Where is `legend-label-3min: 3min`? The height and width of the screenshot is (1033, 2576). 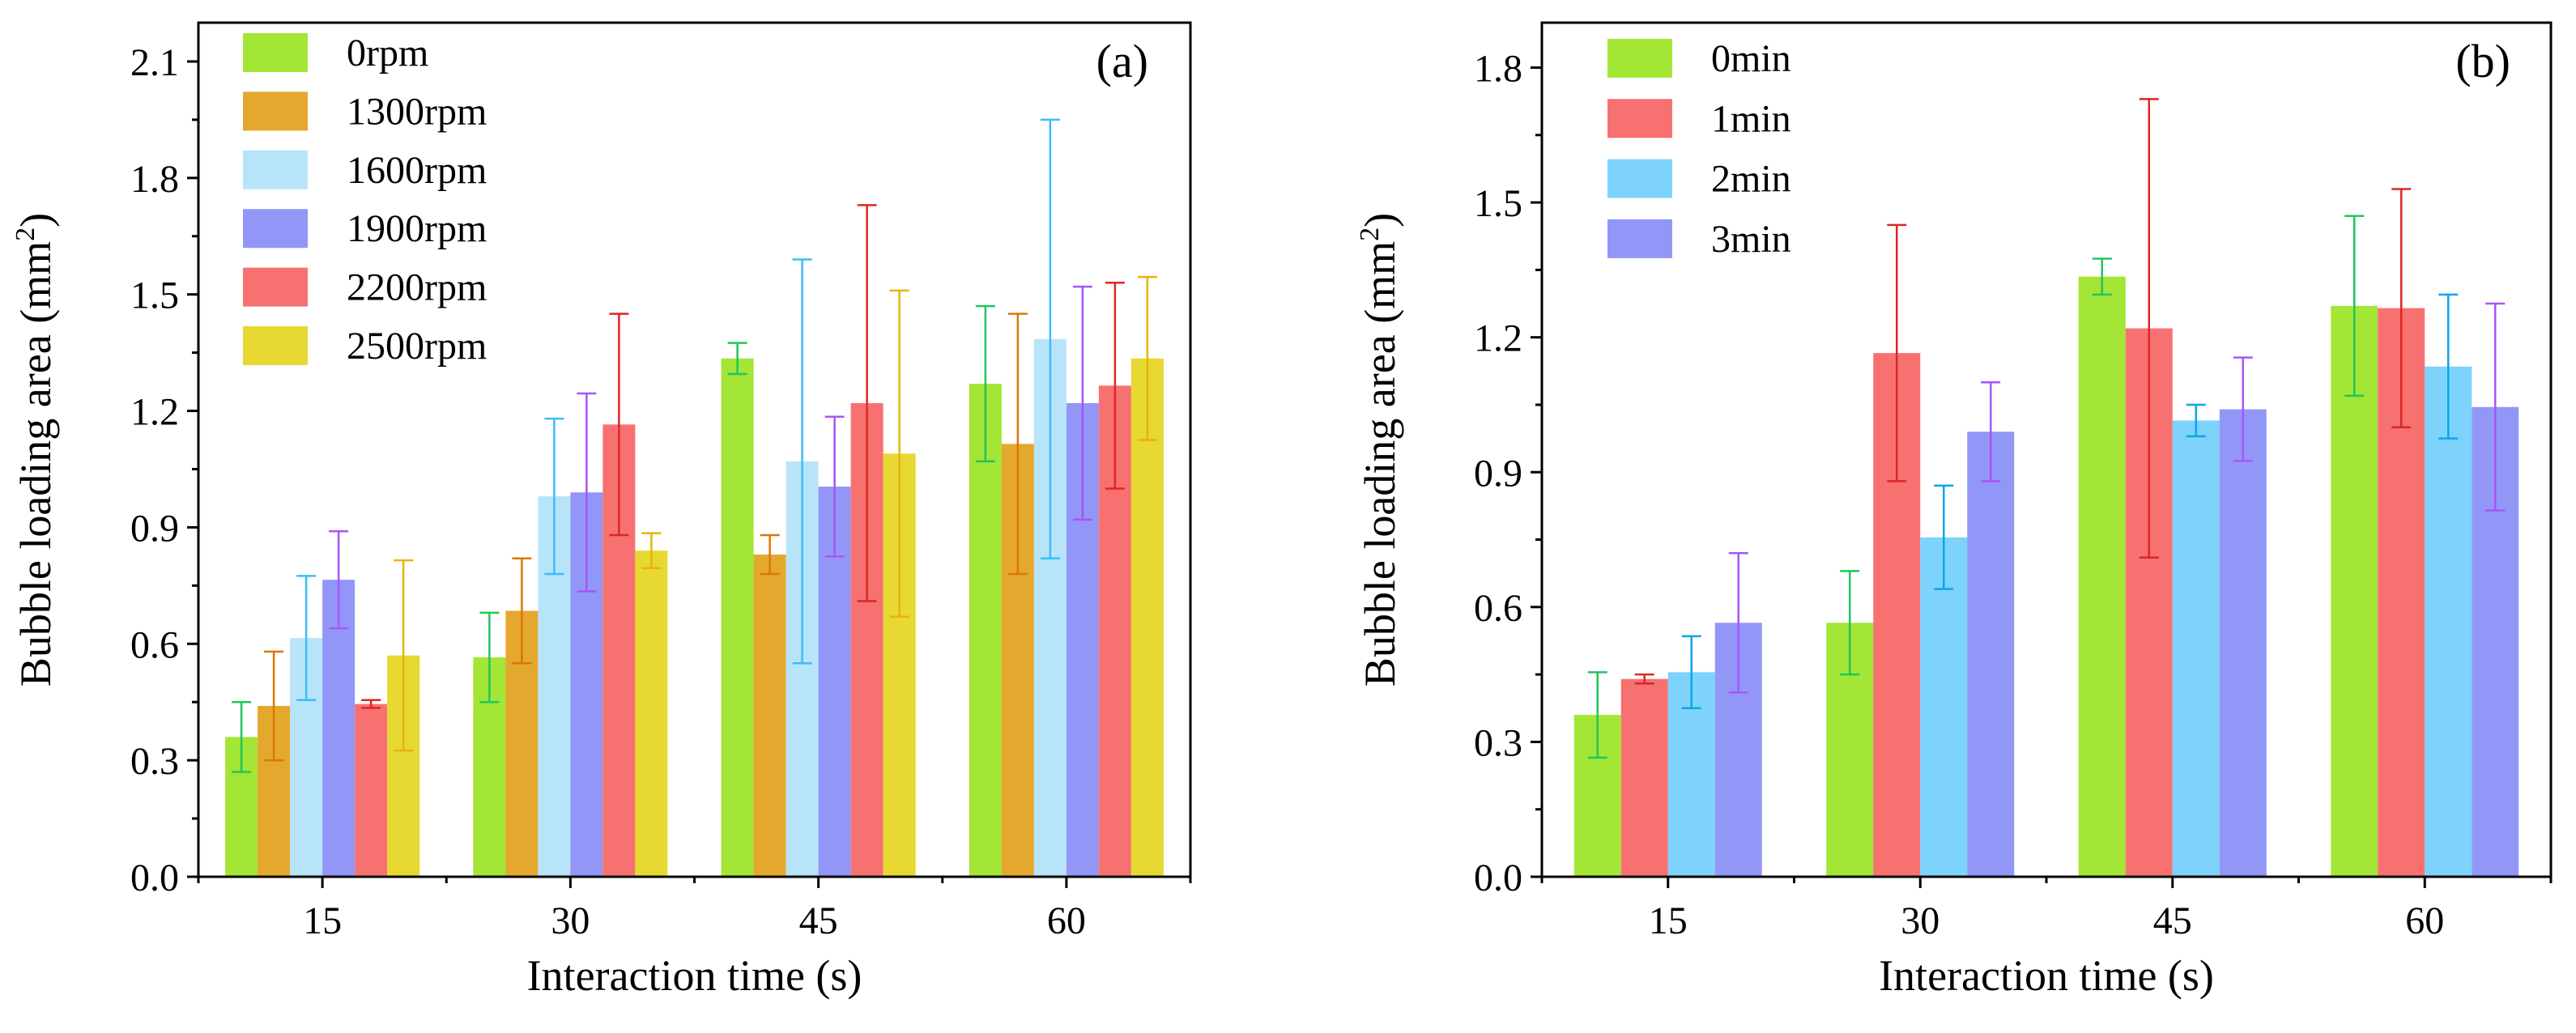
legend-label-3min: 3min is located at coordinates (1751, 239).